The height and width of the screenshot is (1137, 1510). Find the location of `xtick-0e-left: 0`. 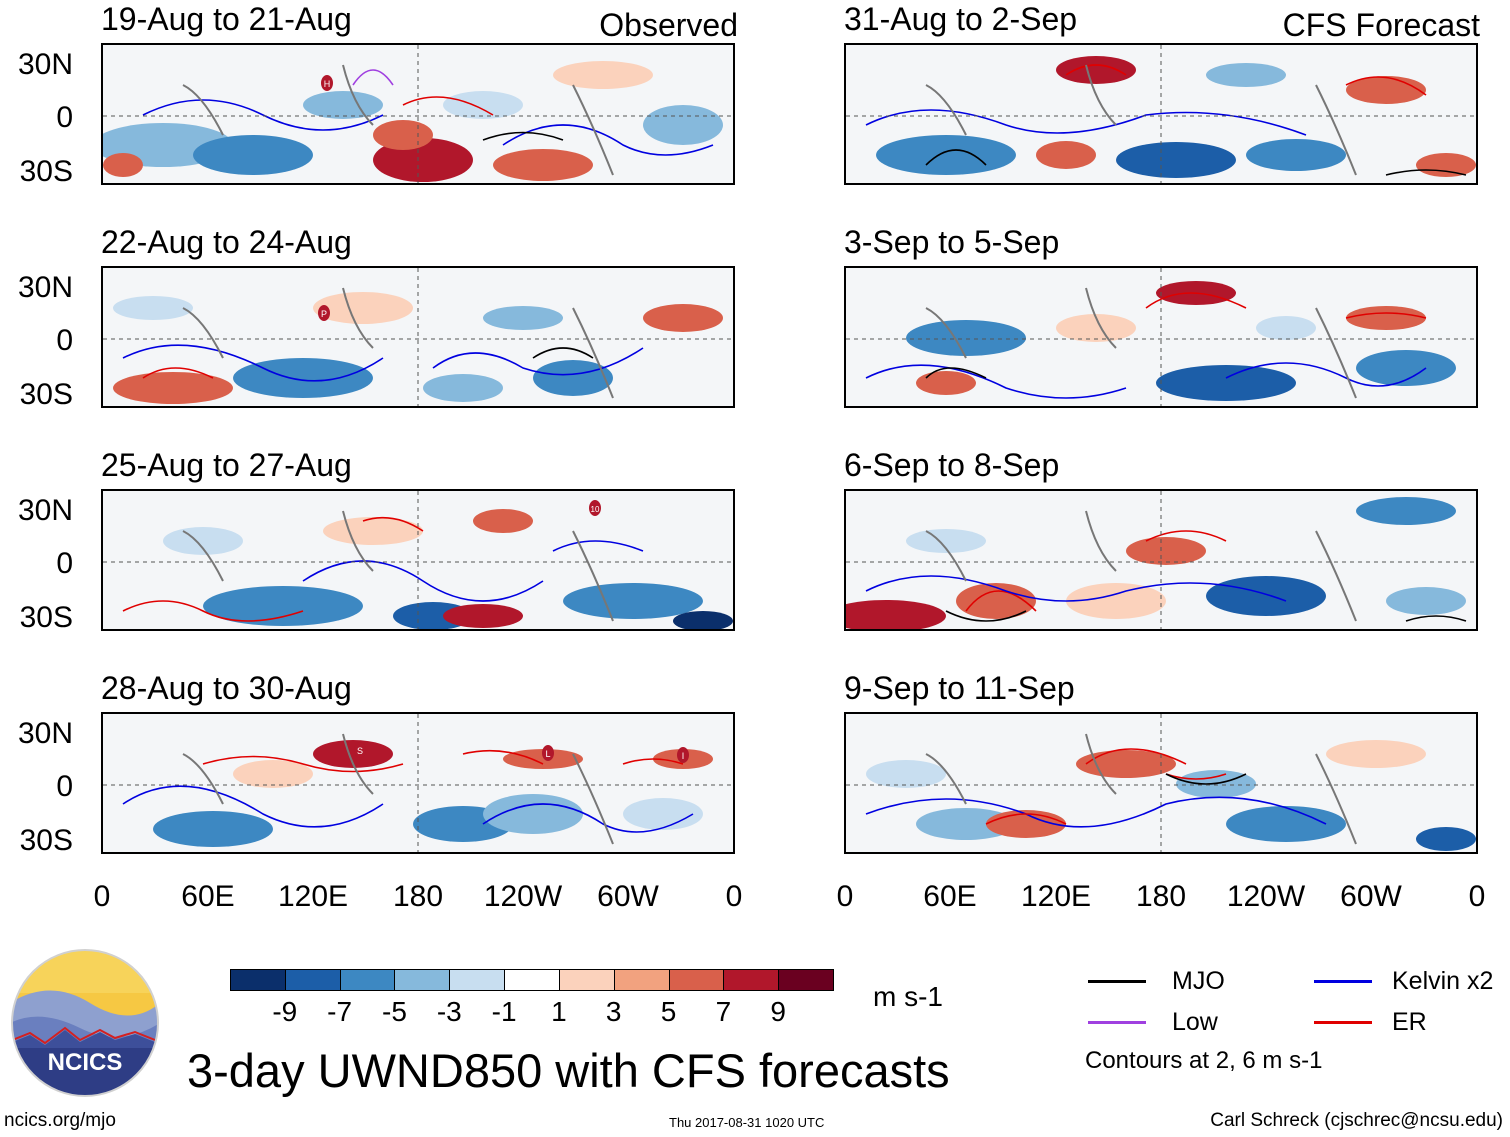

xtick-0e-left: 0 is located at coordinates (734, 896).